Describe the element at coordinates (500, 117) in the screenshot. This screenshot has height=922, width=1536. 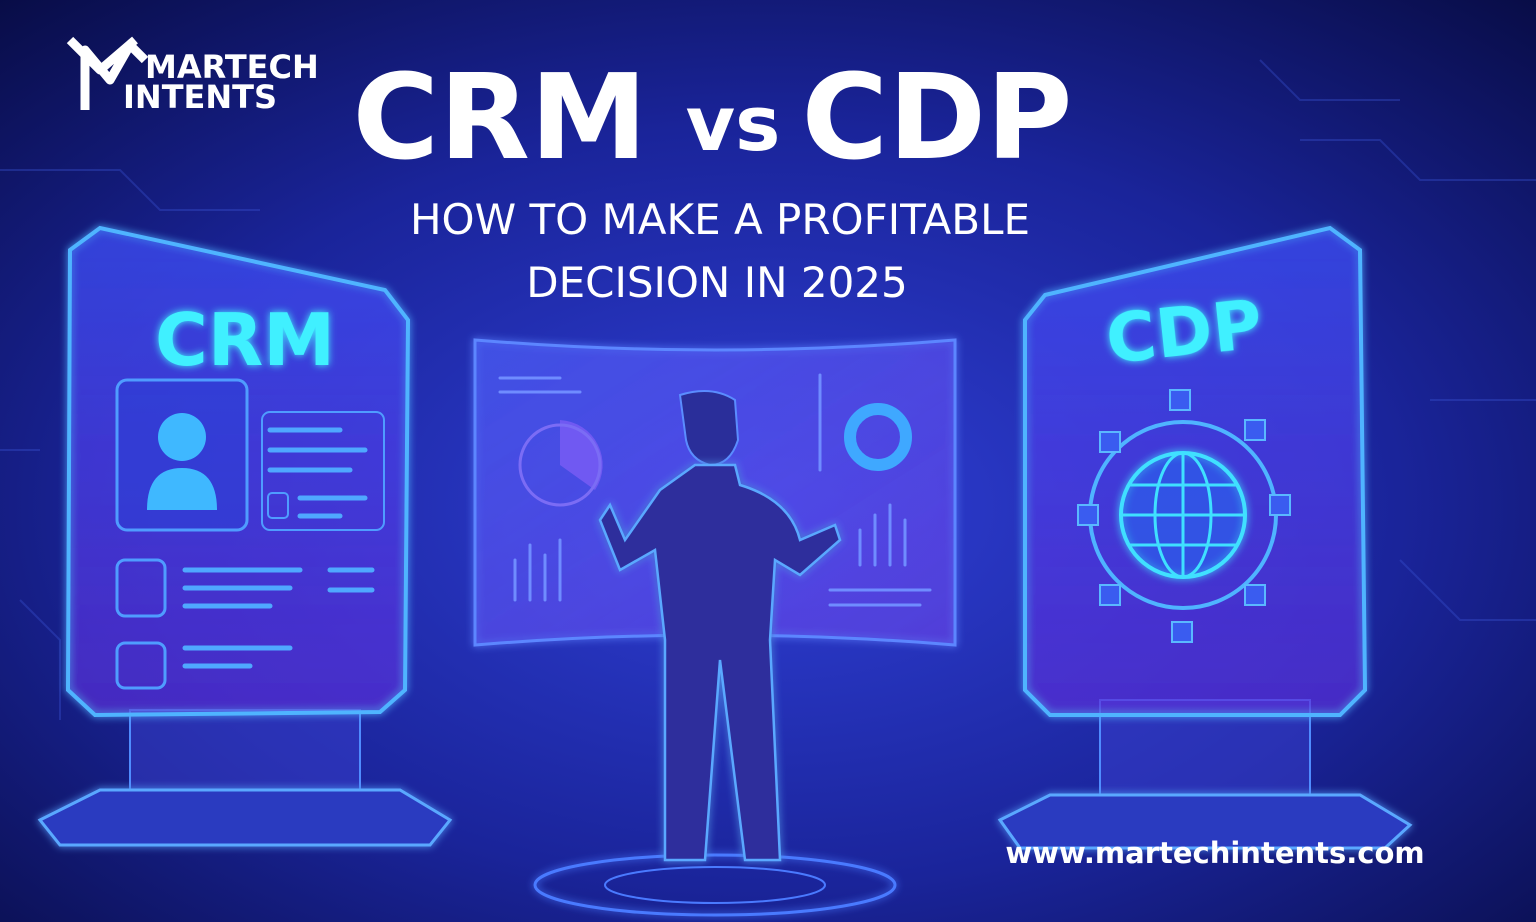
I see `title: CRM` at that location.